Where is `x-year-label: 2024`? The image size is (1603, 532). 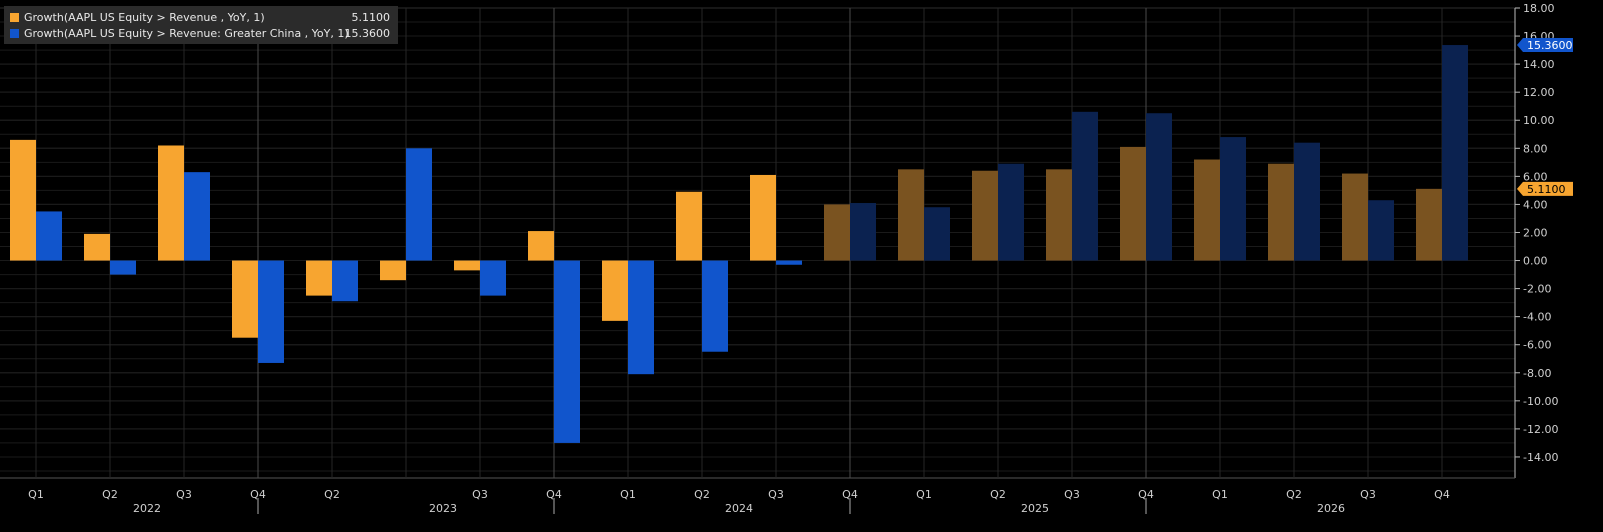
x-year-label: 2024 is located at coordinates (739, 508).